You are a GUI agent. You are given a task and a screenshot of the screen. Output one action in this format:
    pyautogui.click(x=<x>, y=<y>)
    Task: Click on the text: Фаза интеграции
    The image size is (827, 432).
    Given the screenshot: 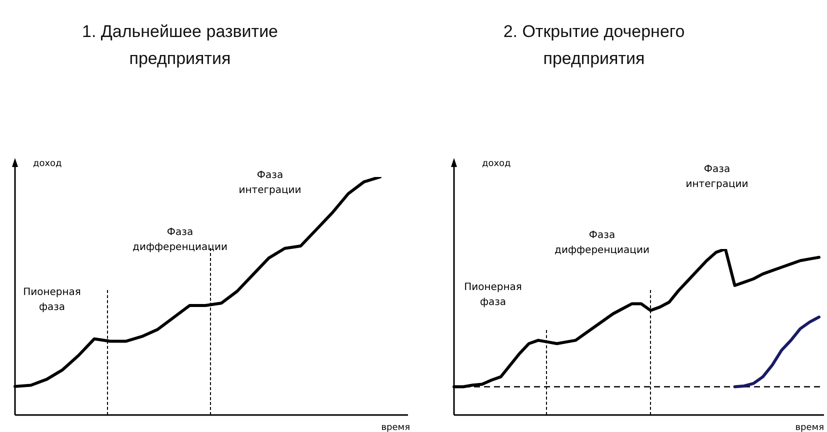 What is the action you would take?
    pyautogui.click(x=717, y=177)
    